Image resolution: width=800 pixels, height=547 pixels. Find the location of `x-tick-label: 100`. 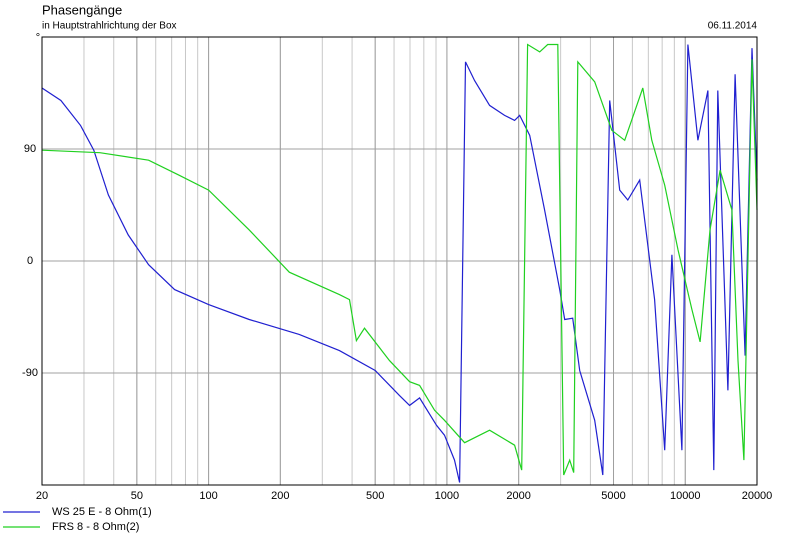

x-tick-label: 100 is located at coordinates (208, 496).